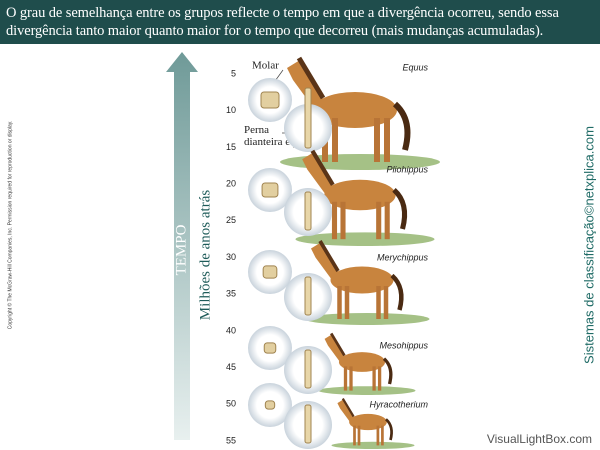  What do you see at coordinates (205, 255) in the screenshot?
I see `axis-label: Milhões de anos atrás` at bounding box center [205, 255].